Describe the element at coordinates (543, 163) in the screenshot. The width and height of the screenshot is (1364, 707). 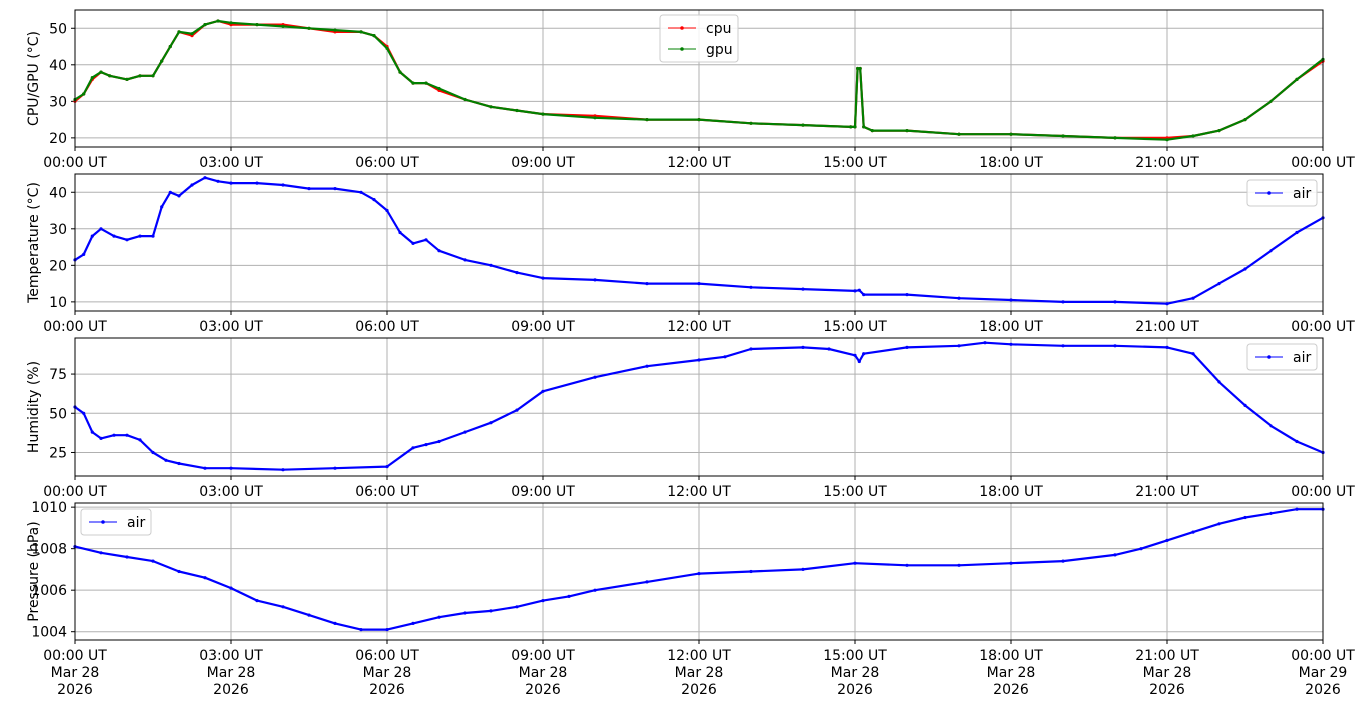
I see `x-tick-label: 09:00 UT` at that location.